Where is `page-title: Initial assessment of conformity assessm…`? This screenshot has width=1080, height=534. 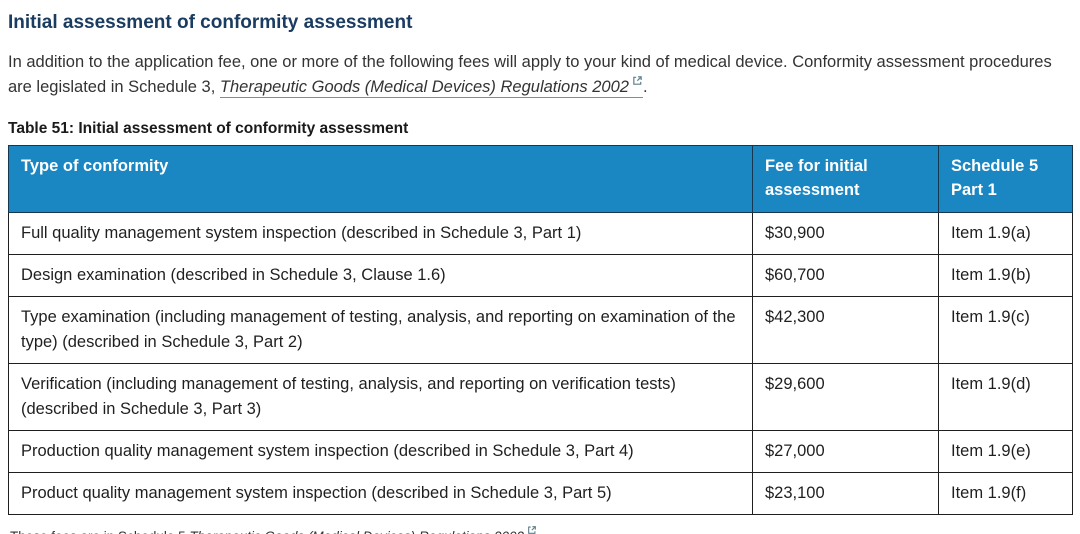
page-title: Initial assessment of conformity assessm… is located at coordinates (210, 22).